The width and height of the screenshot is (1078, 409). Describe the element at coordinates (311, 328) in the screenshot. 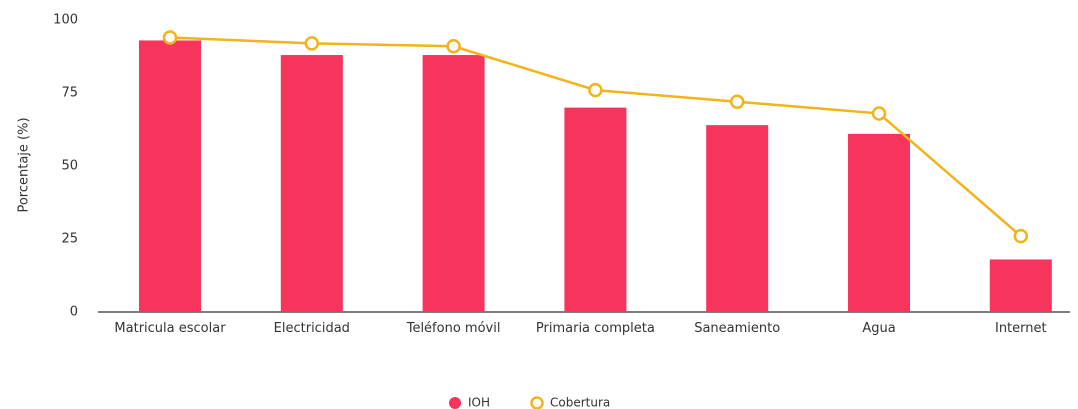

I see `x-tick-label: Electricidad` at that location.